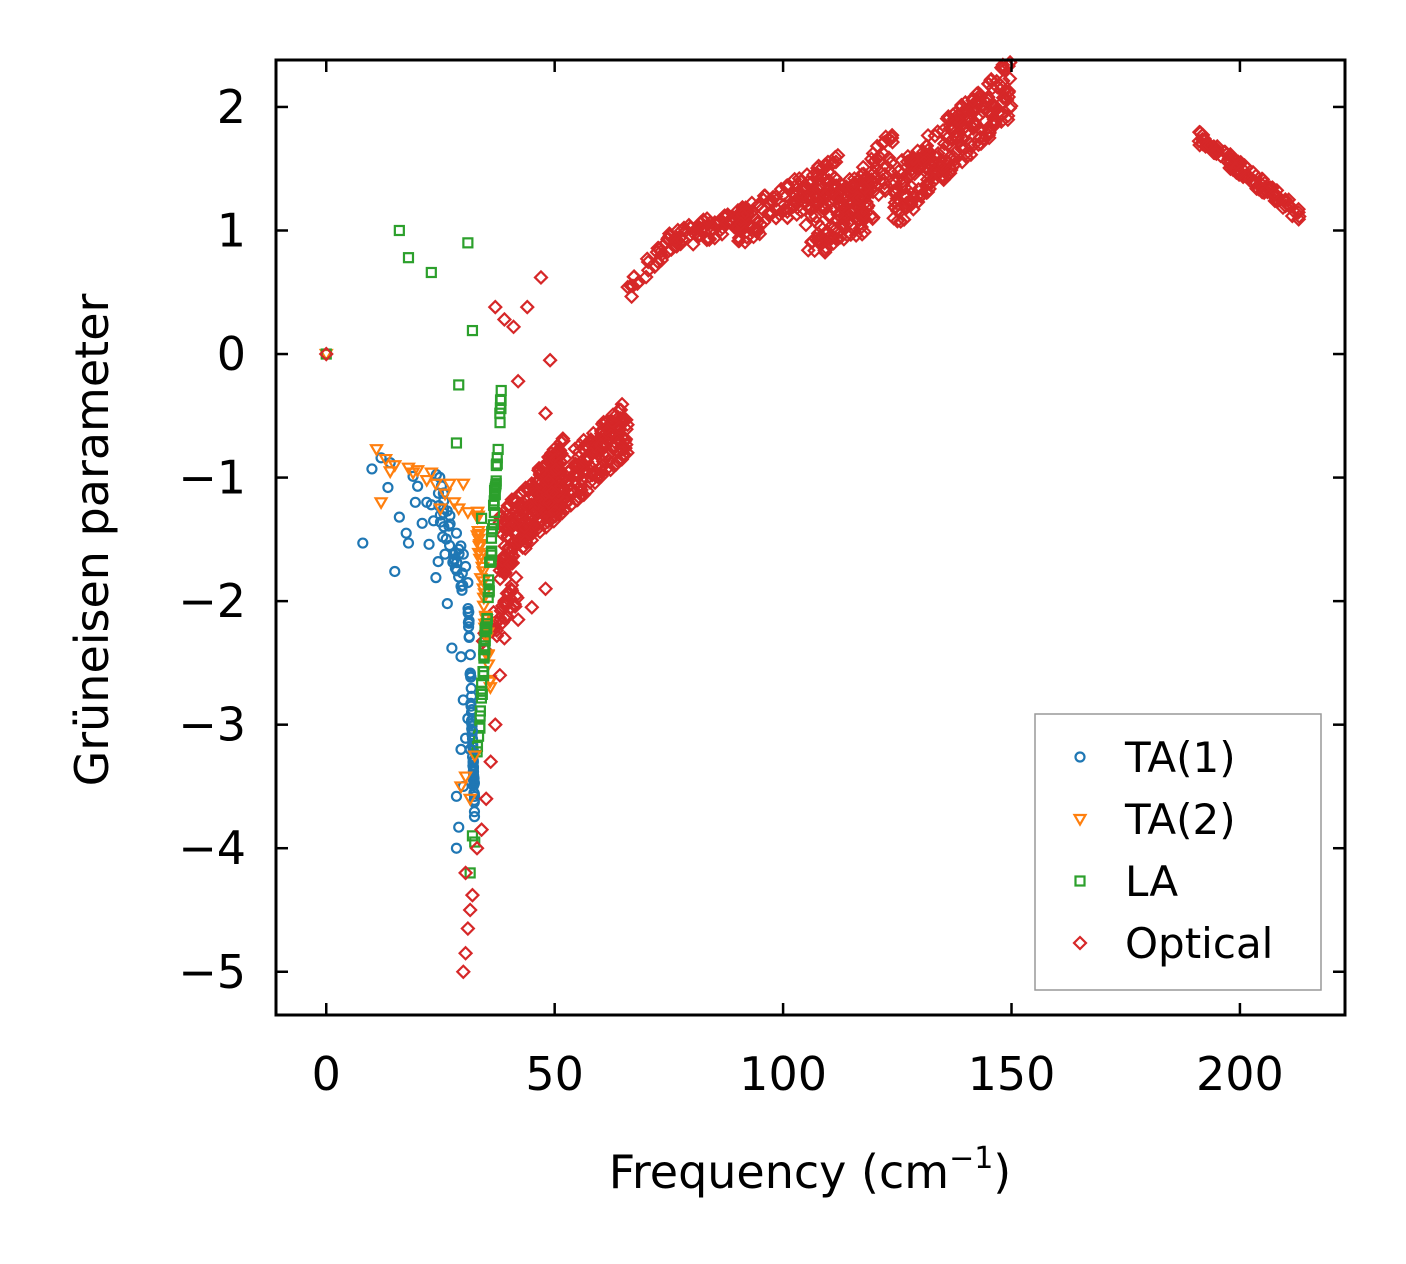 This screenshot has height=1264, width=1406. I want to click on legend-items: TA(1) TA(2) LA Optical, so click(1172, 850).